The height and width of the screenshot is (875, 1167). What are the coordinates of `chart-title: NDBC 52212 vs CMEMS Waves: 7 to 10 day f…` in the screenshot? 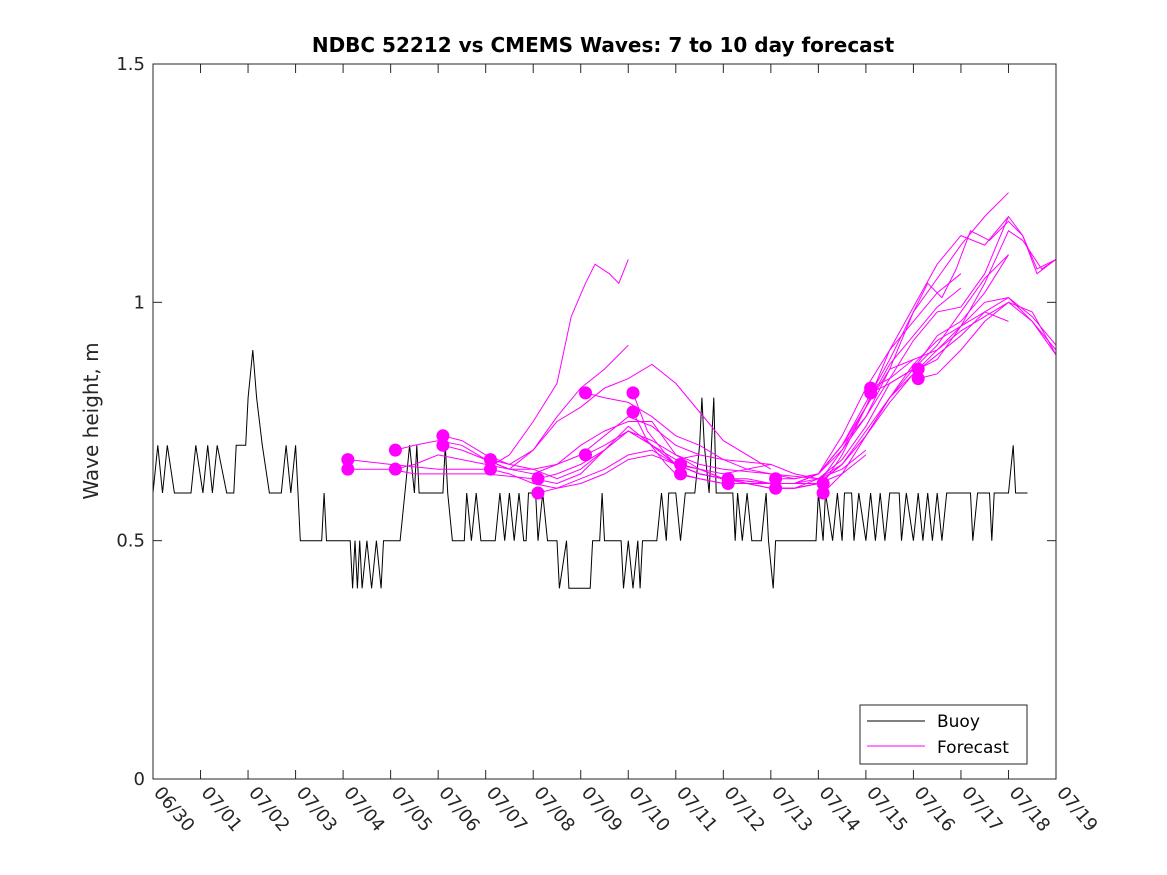 It's located at (603, 45).